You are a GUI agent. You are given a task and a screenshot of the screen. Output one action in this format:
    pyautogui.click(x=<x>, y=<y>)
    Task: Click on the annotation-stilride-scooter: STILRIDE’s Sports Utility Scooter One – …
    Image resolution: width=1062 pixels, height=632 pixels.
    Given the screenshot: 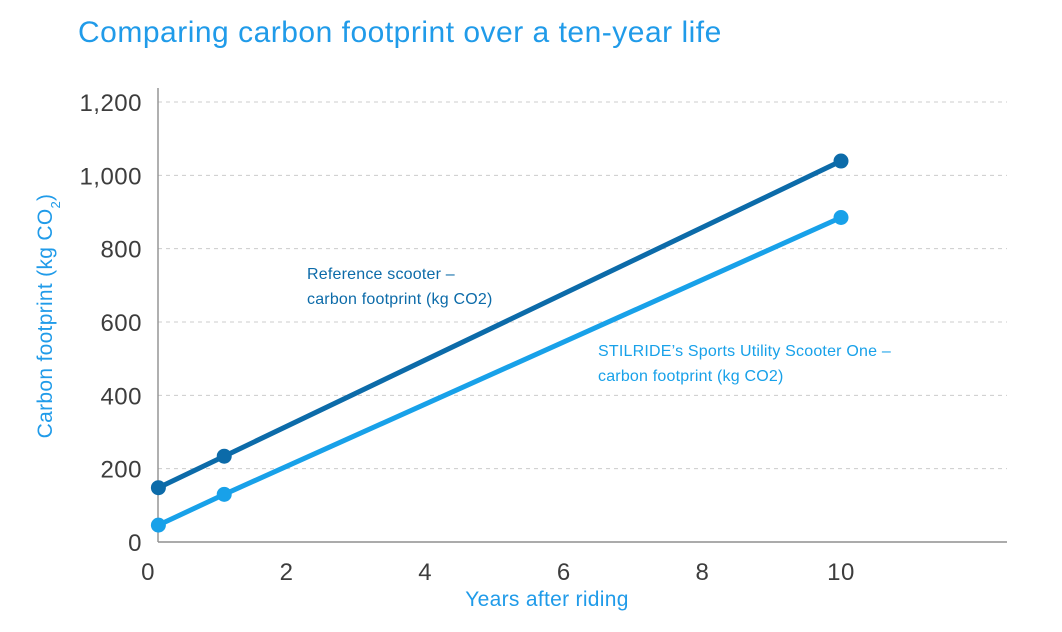 What is the action you would take?
    pyautogui.click(x=744, y=364)
    